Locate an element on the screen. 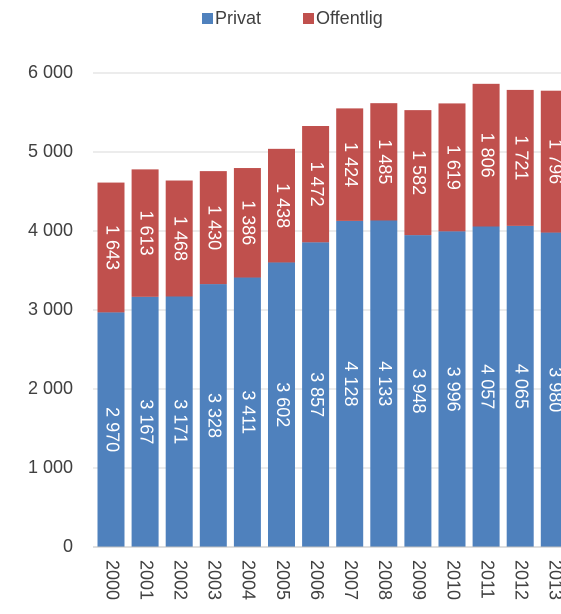  data-label: 3 328 is located at coordinates (215, 415).